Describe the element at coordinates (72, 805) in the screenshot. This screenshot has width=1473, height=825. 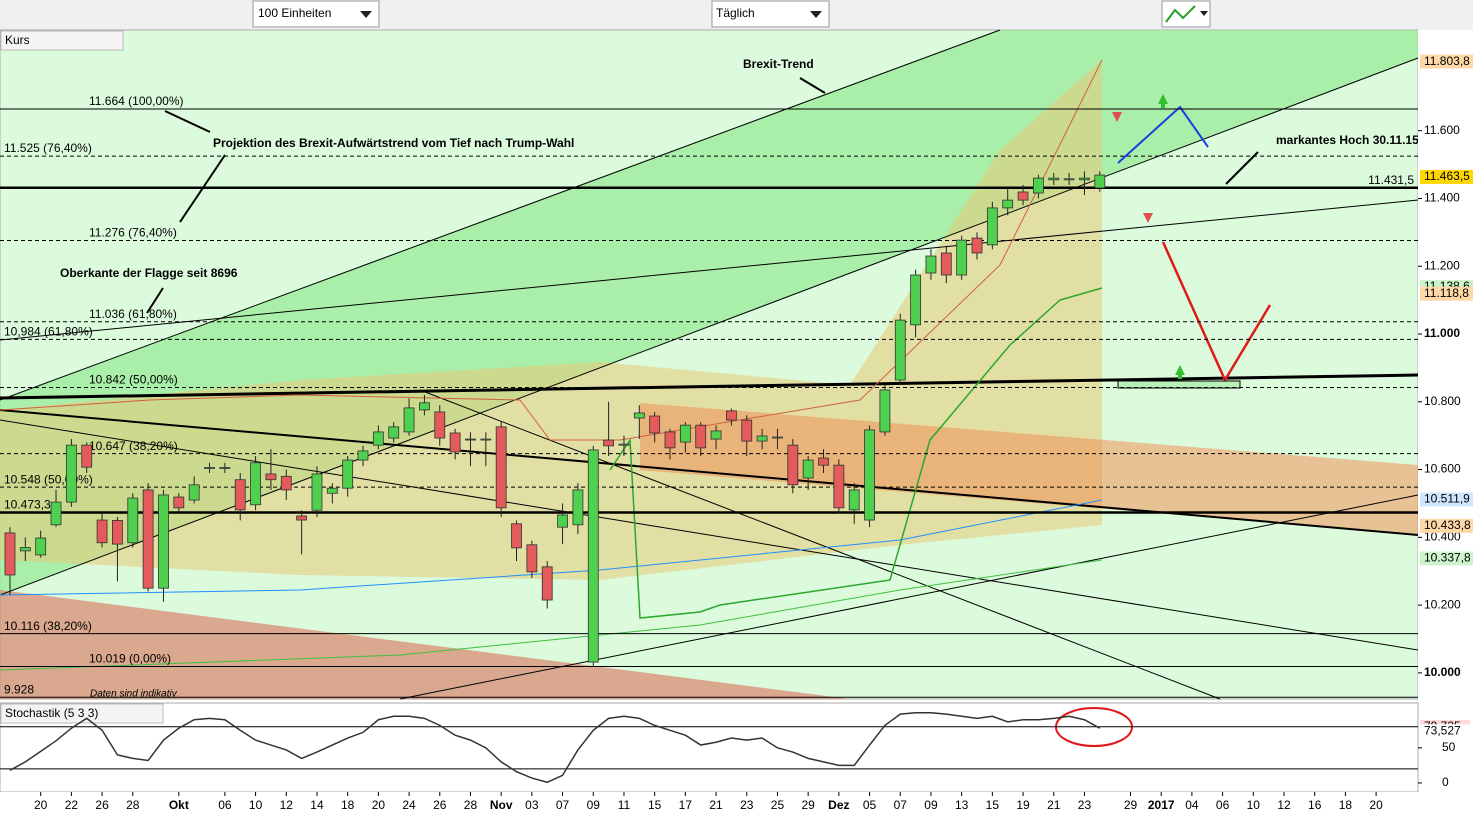
I see `x-tick-label: 22` at that location.